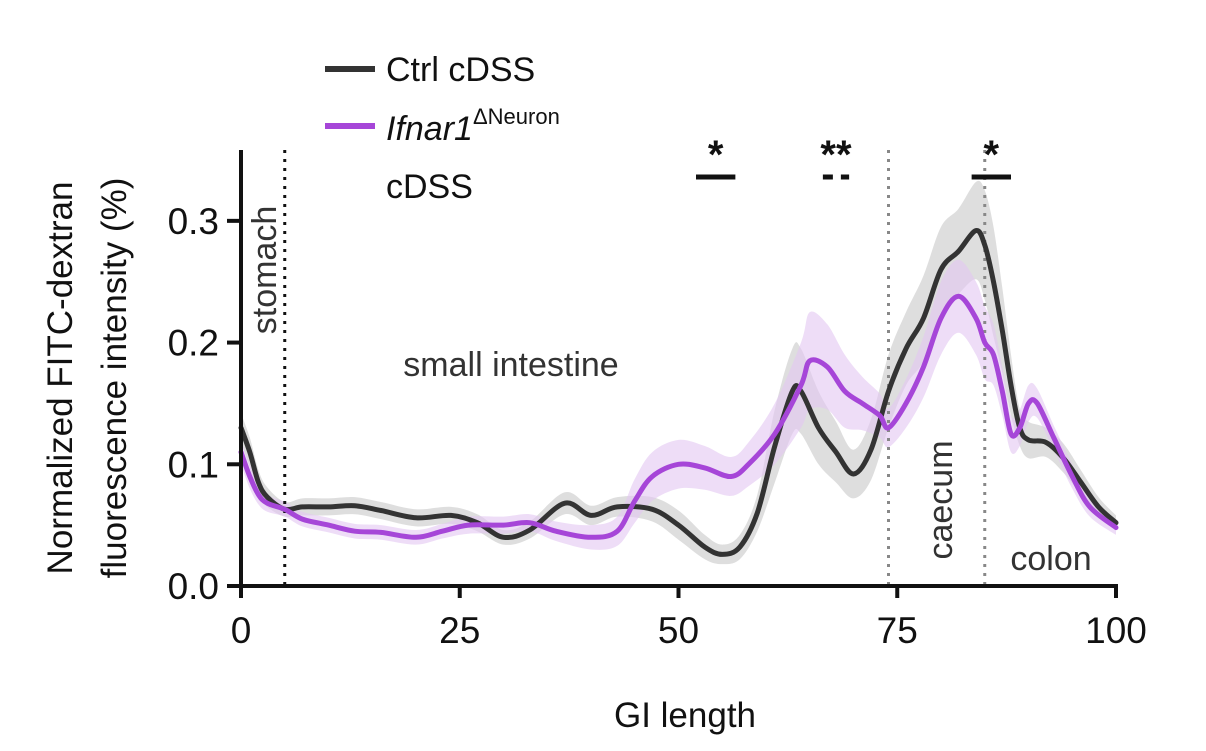 The image size is (1206, 751). Describe the element at coordinates (265, 270) in the screenshot. I see `region-label-stomach: stomach` at that location.